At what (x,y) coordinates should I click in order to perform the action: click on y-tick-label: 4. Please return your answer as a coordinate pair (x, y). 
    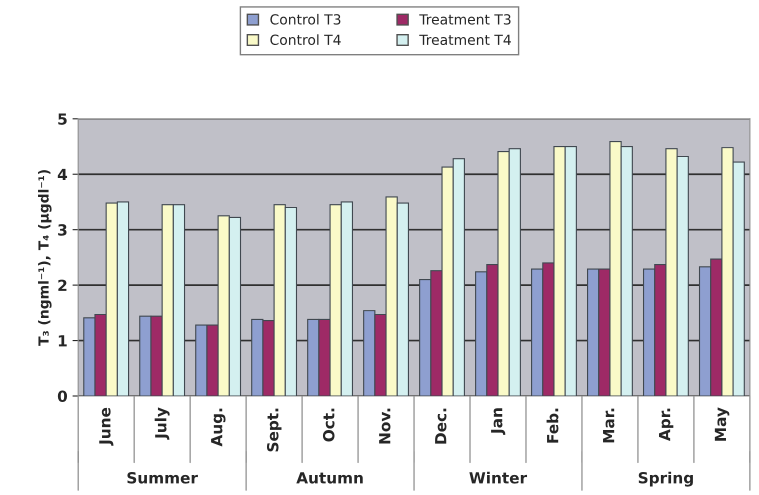
    Looking at the image, I should click on (63, 174).